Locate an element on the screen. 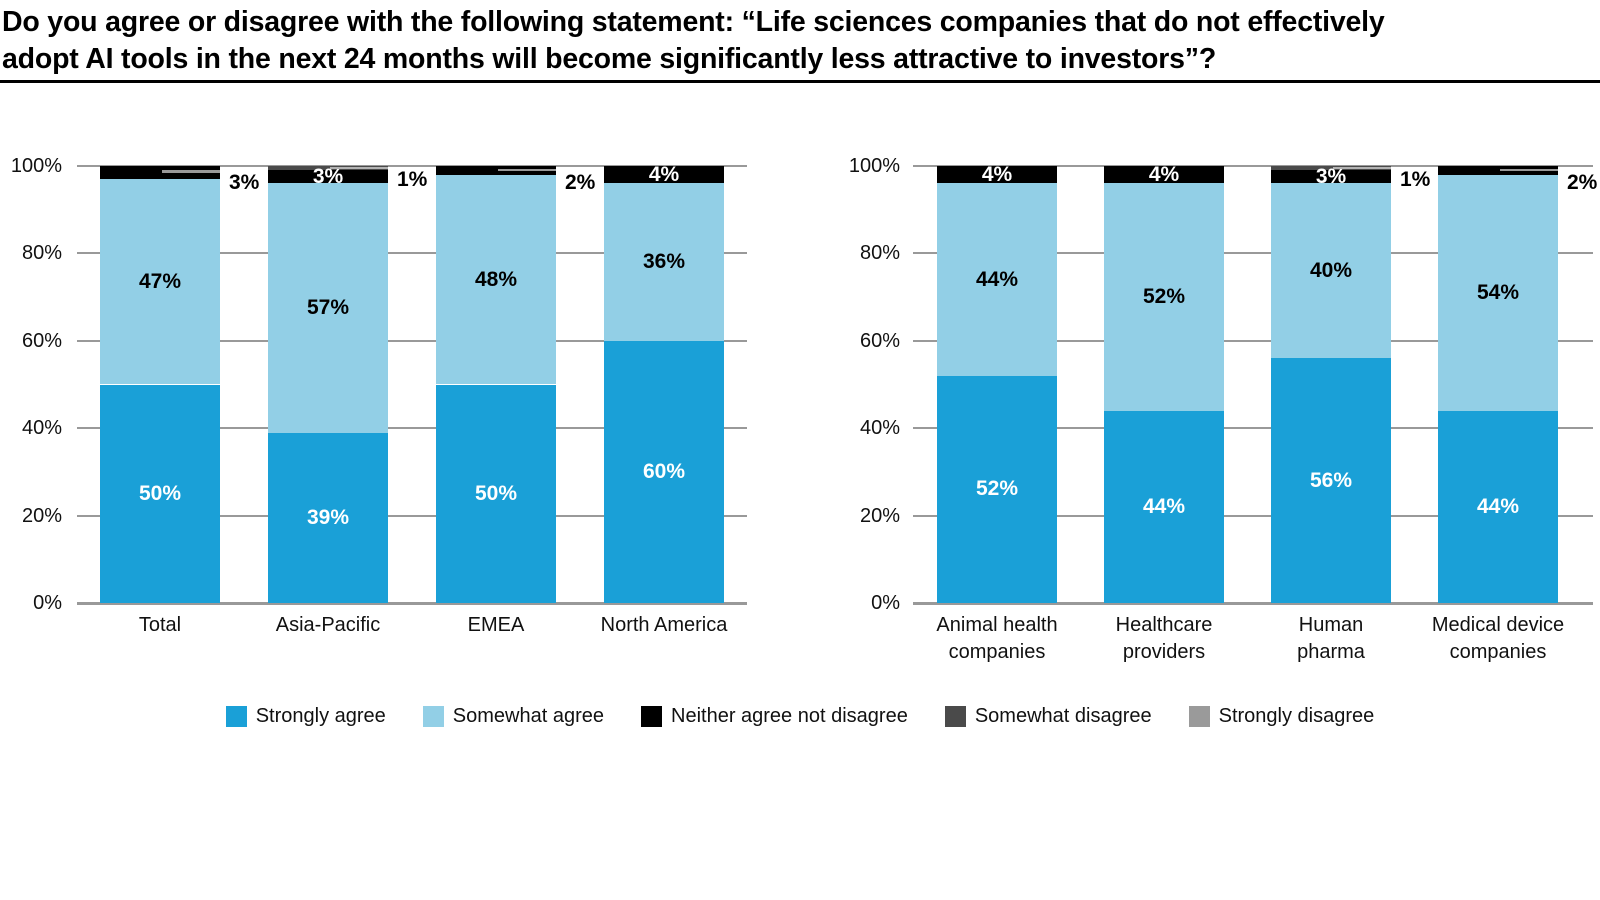 This screenshot has height=900, width=1600. category-label-line: providers is located at coordinates (1164, 652).